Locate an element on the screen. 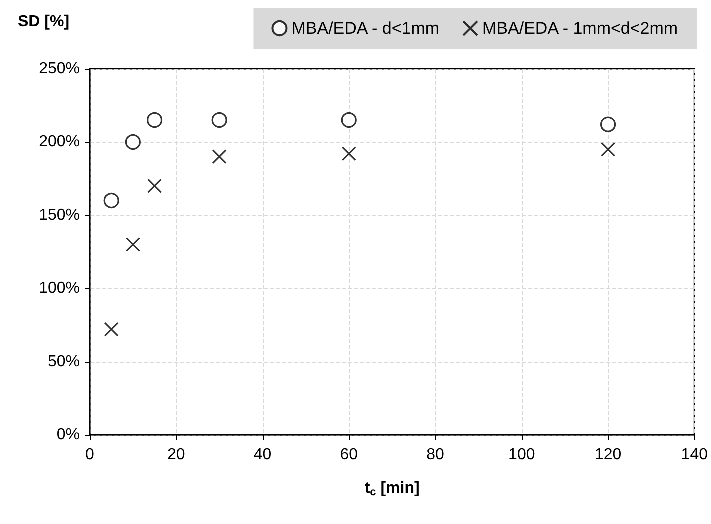 The image size is (711, 524). x-tick-label: 60 is located at coordinates (349, 455).